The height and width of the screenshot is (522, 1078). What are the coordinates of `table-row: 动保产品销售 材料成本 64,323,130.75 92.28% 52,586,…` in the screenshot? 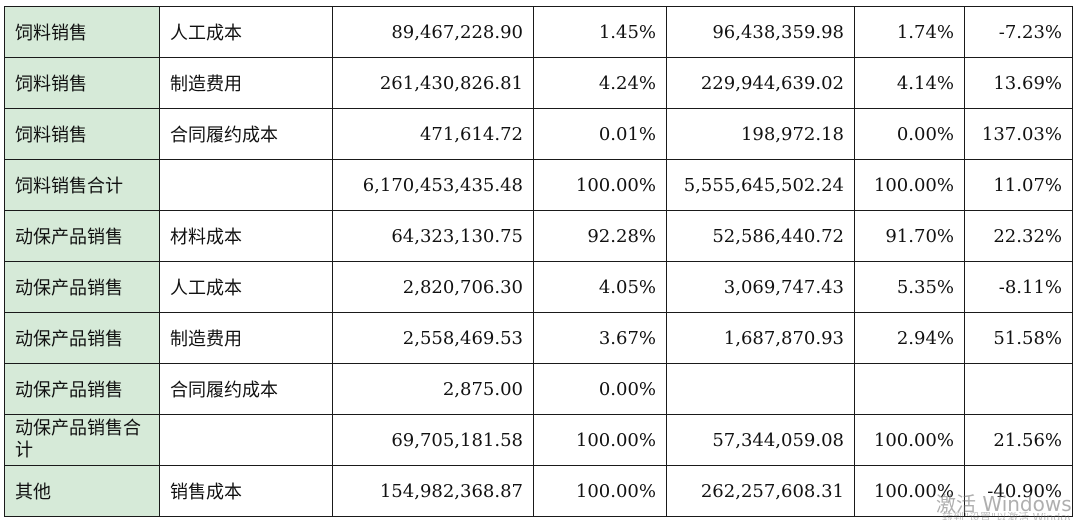 It's located at (538, 236).